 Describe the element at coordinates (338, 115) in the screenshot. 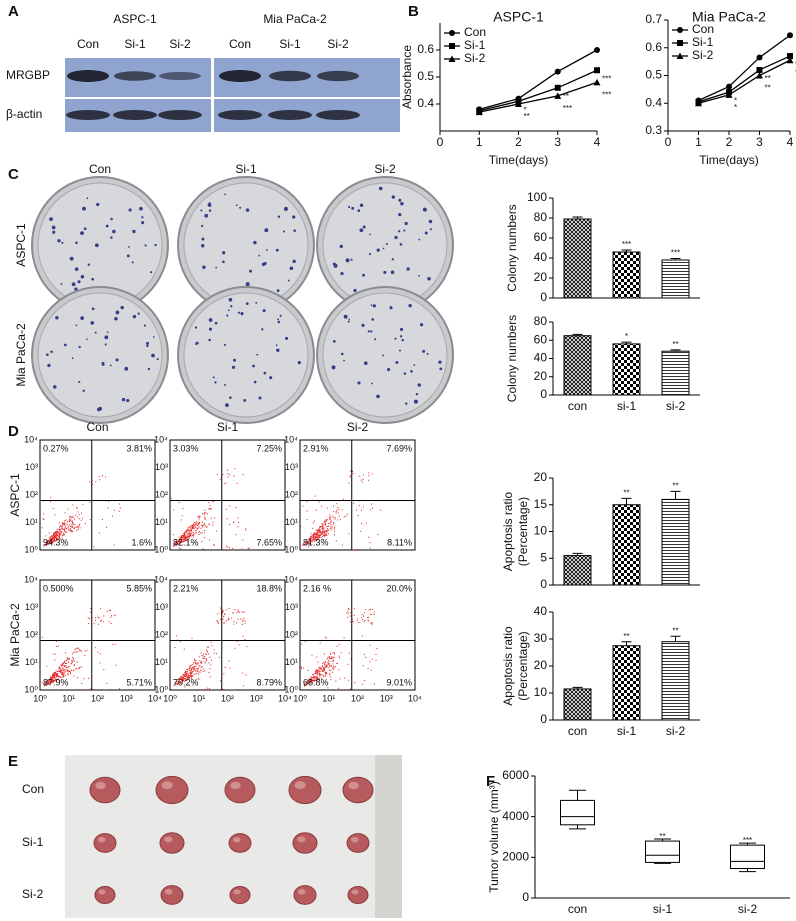

I see `blot-band` at that location.